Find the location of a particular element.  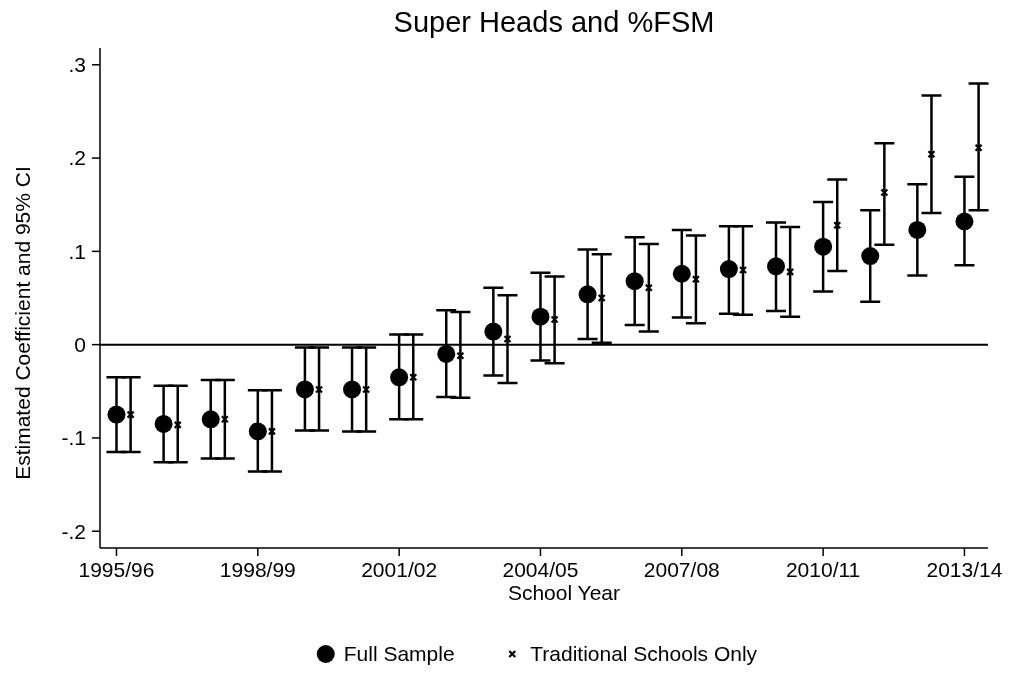

legend-label: Traditional Schools Only is located at coordinates (644, 653).